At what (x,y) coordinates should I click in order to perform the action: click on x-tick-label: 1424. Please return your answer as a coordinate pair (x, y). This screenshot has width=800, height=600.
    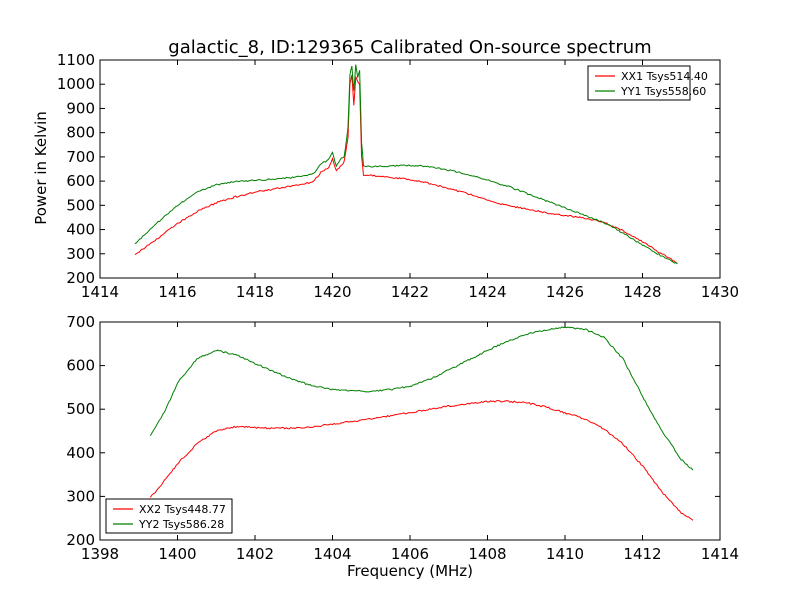
    Looking at the image, I should click on (487, 292).